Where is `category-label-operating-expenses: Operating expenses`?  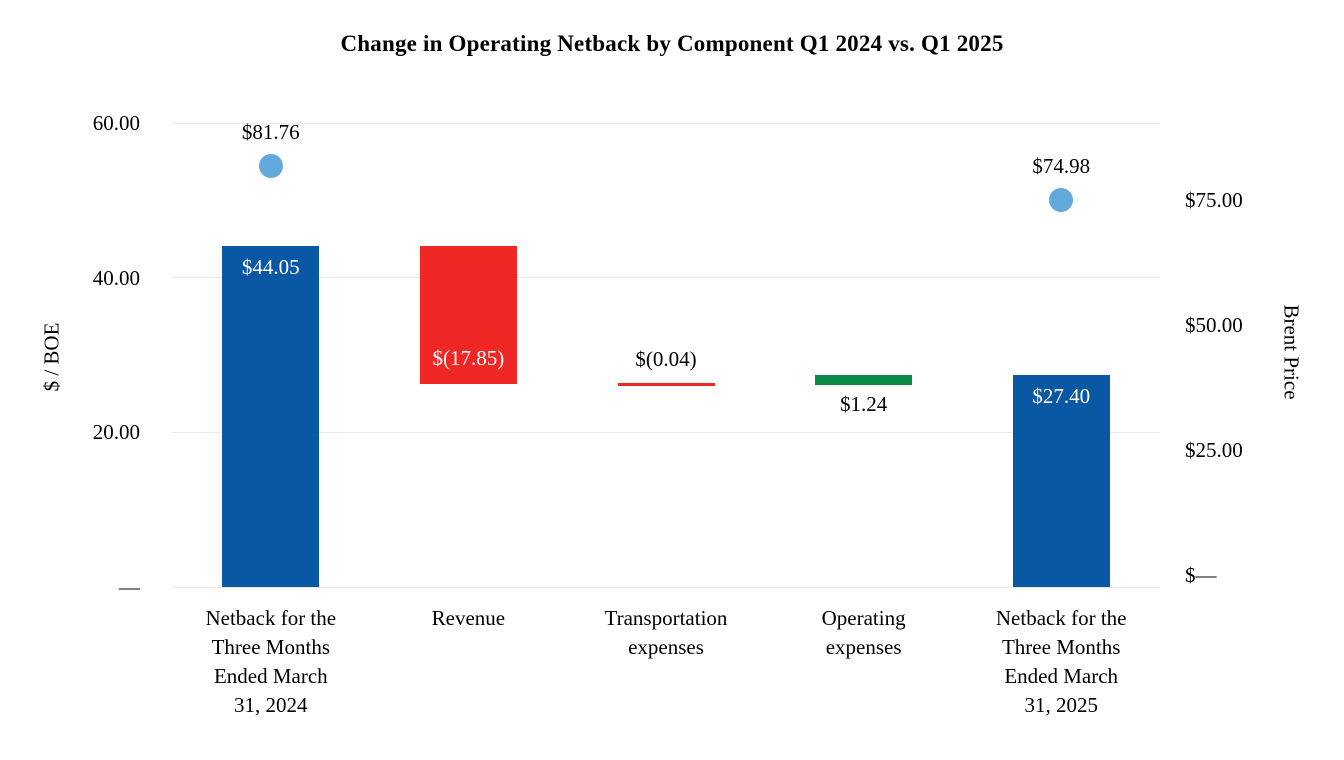
category-label-operating-expenses: Operating expenses is located at coordinates (863, 632).